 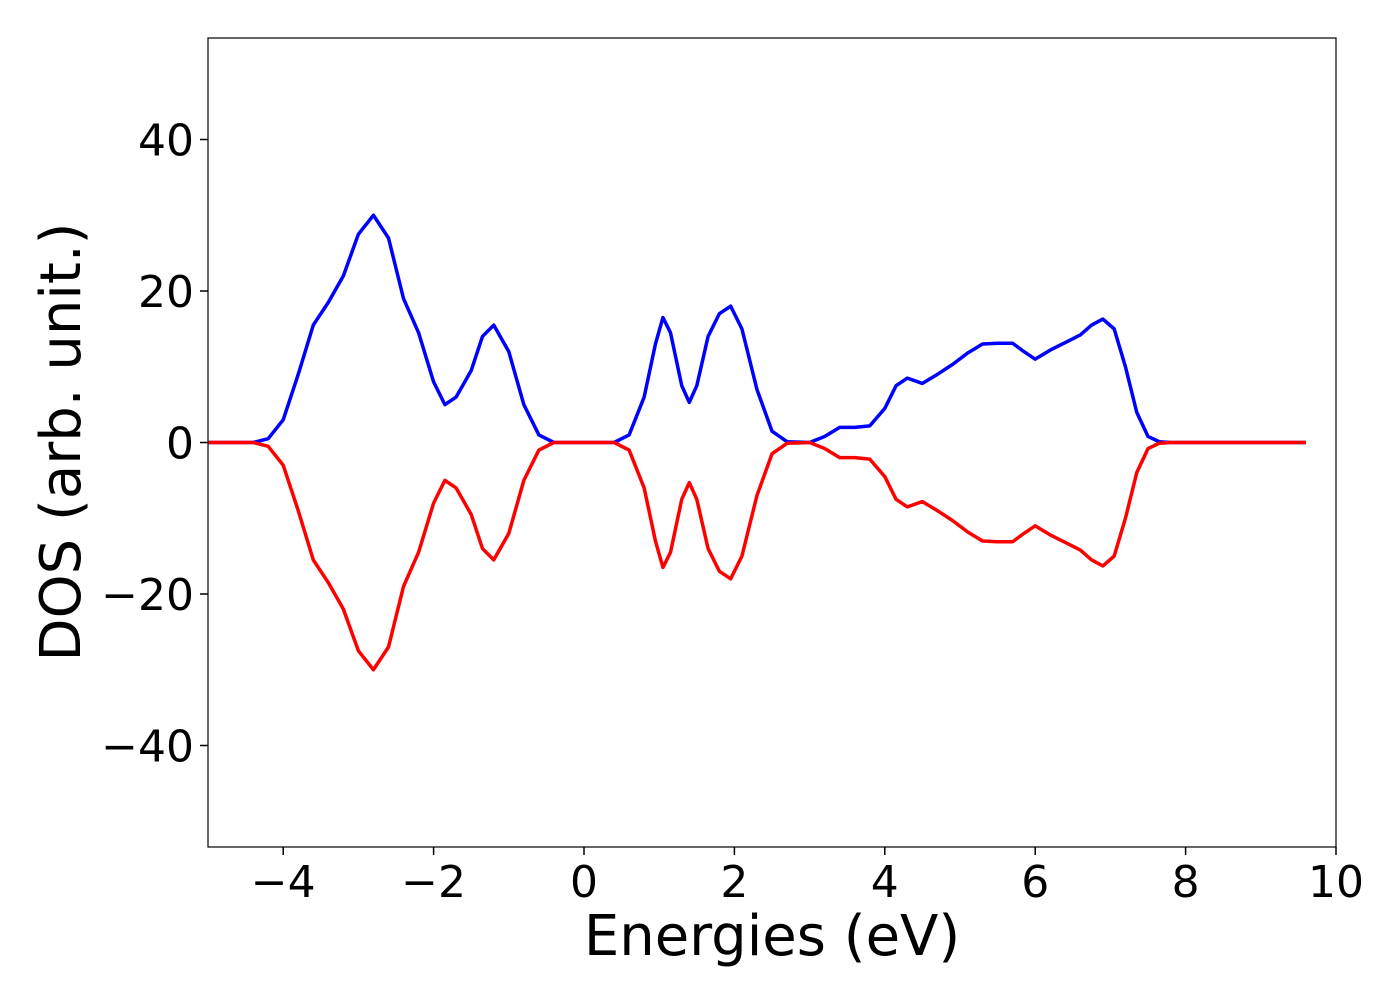 I want to click on y-tick-label: 20, so click(x=166, y=292).